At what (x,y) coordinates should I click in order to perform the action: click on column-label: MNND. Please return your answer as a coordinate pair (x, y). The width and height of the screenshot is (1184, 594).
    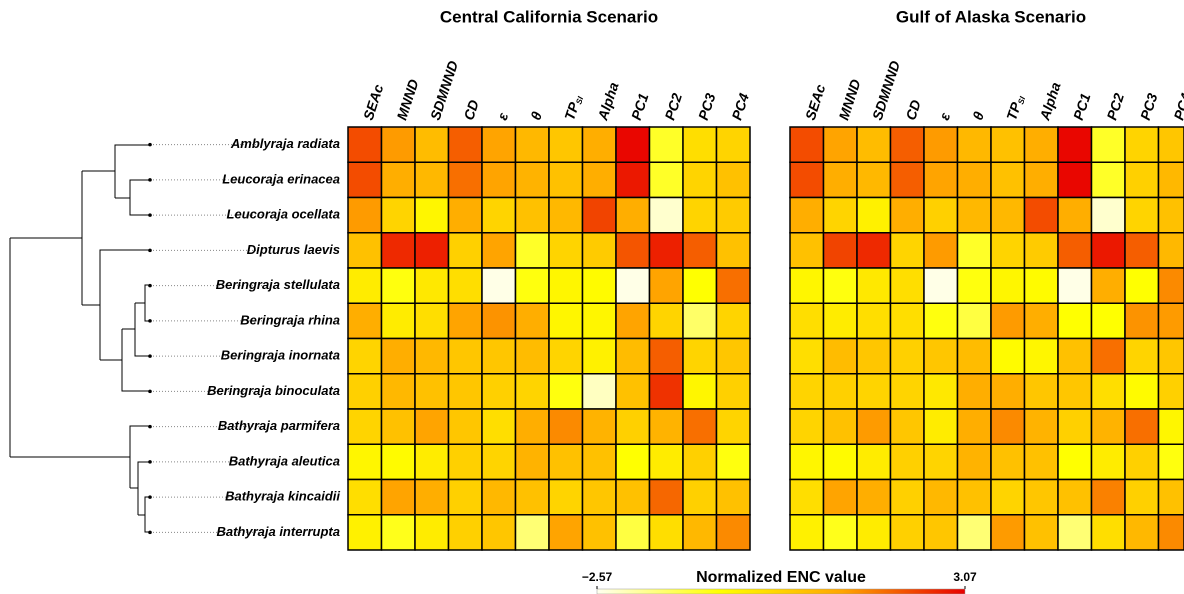
    Looking at the image, I should click on (407, 99).